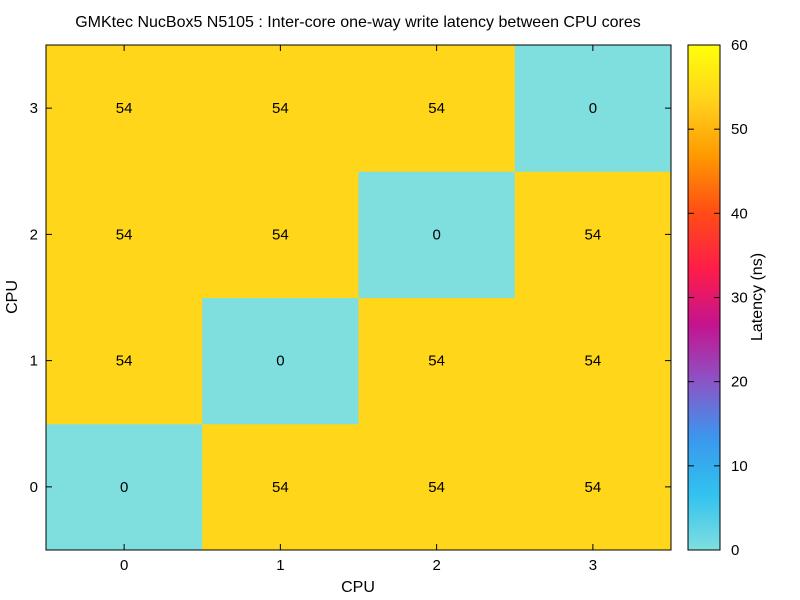  What do you see at coordinates (436, 565) in the screenshot?
I see `x-tick-label: 2` at bounding box center [436, 565].